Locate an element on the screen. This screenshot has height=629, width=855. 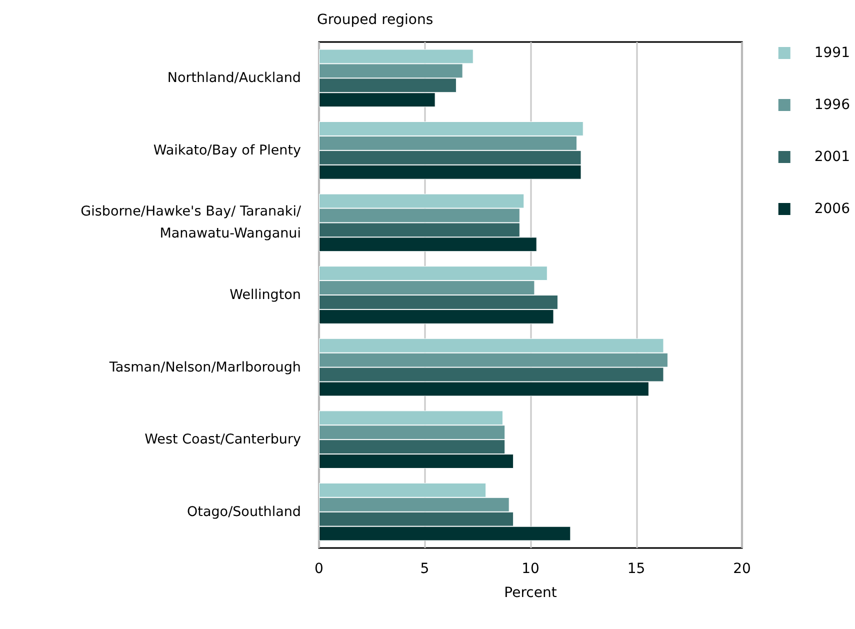
y-tick-label: Northland/Auckland is located at coordinates (234, 78).